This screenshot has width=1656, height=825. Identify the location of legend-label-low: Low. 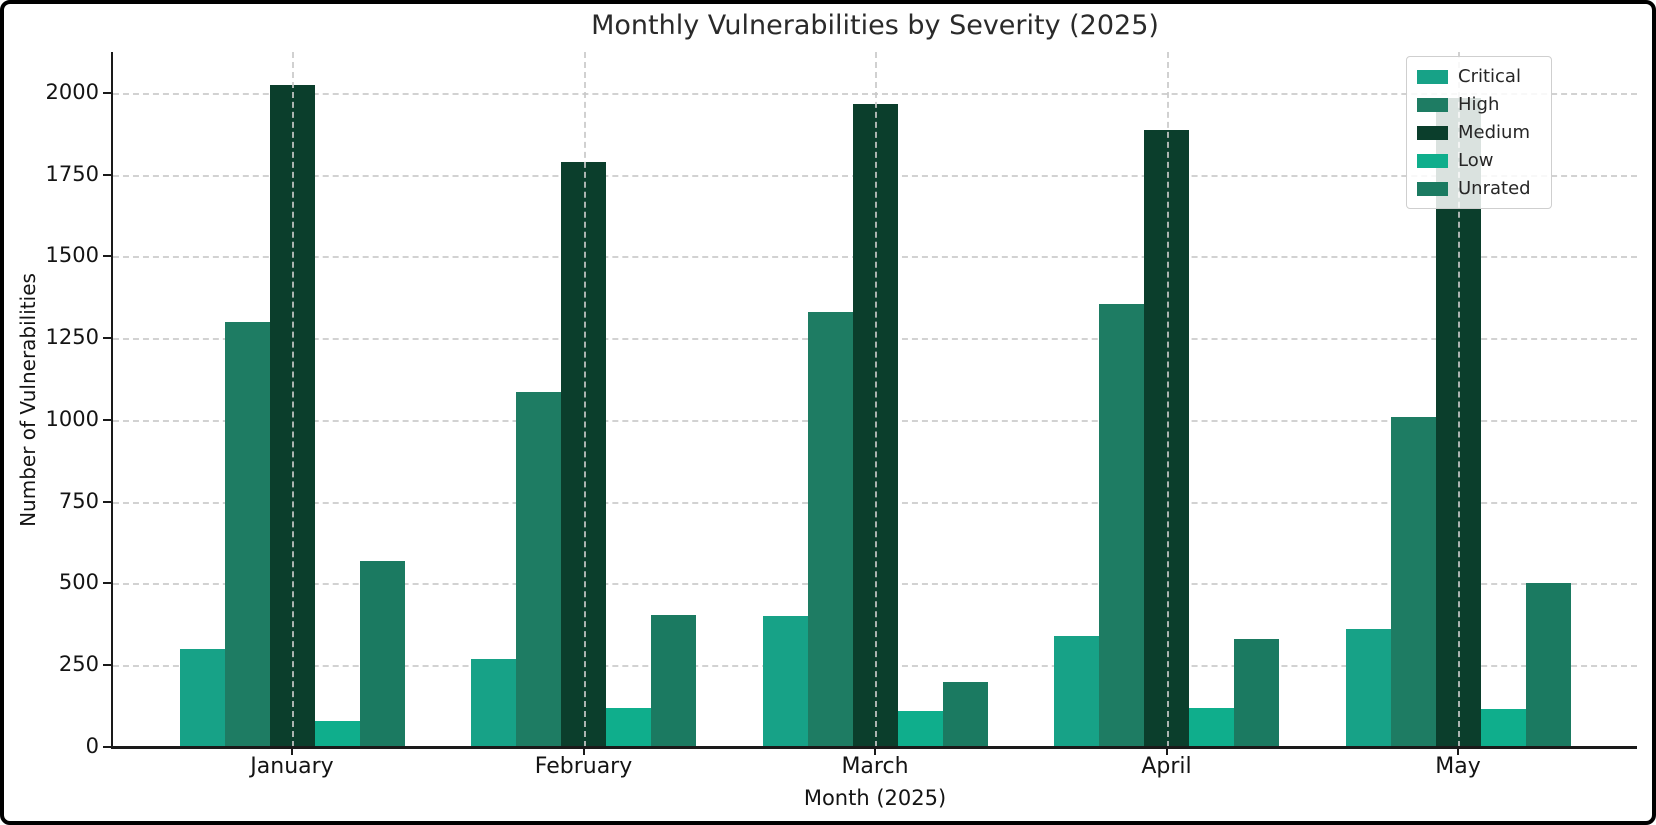
(1476, 160).